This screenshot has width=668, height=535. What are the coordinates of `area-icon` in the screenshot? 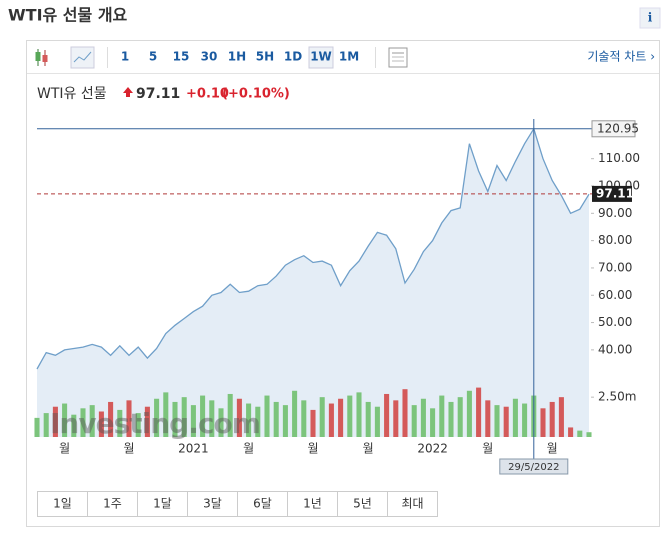 It's located at (82, 57).